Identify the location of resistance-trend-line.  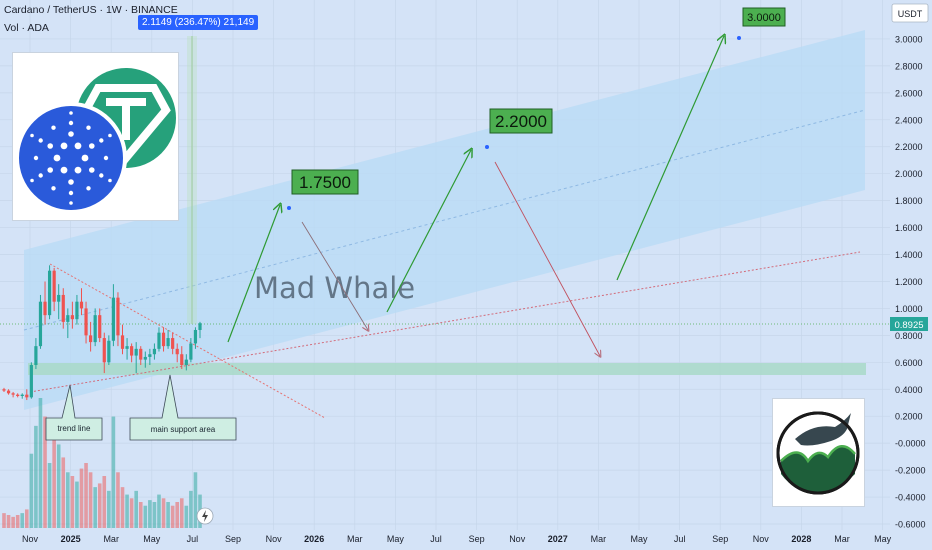
(187, 341).